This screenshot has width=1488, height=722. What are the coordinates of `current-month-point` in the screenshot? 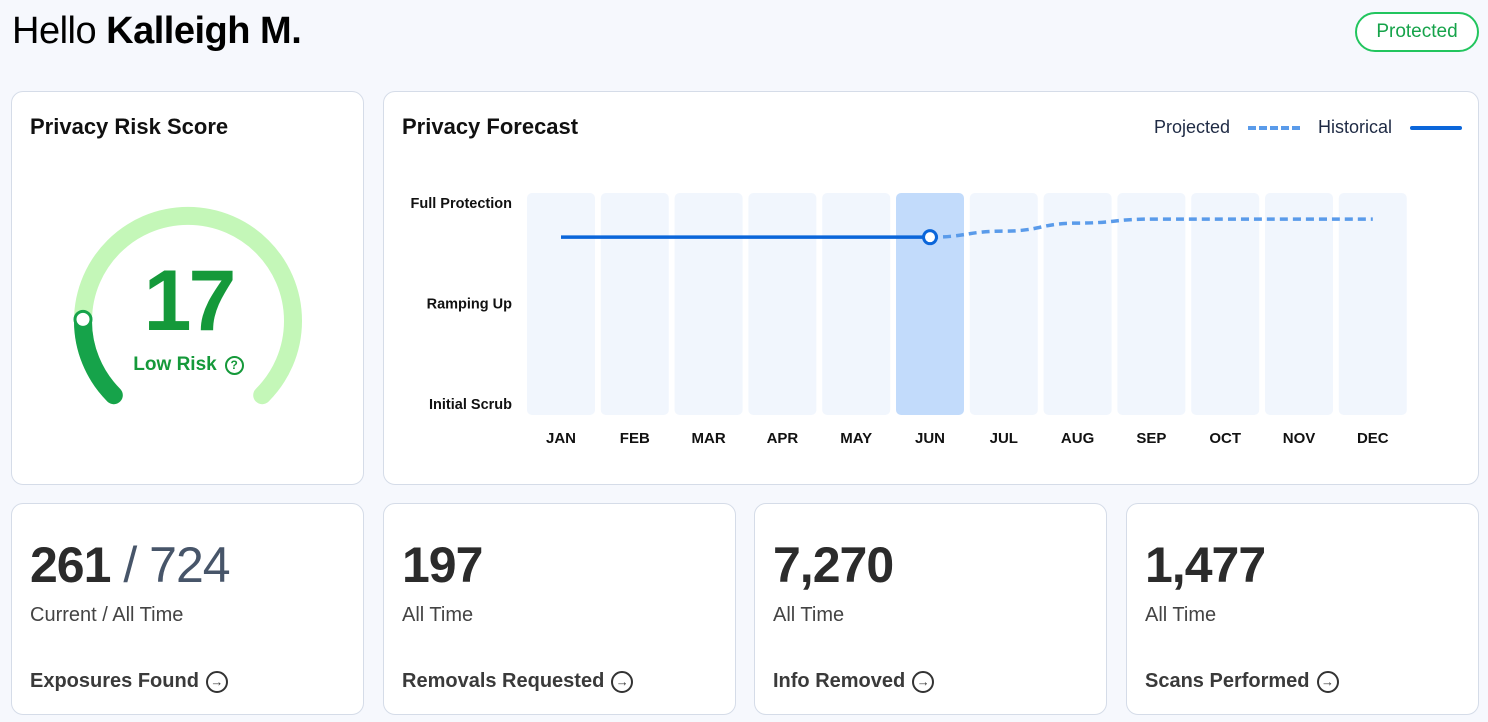 It's located at (930, 237).